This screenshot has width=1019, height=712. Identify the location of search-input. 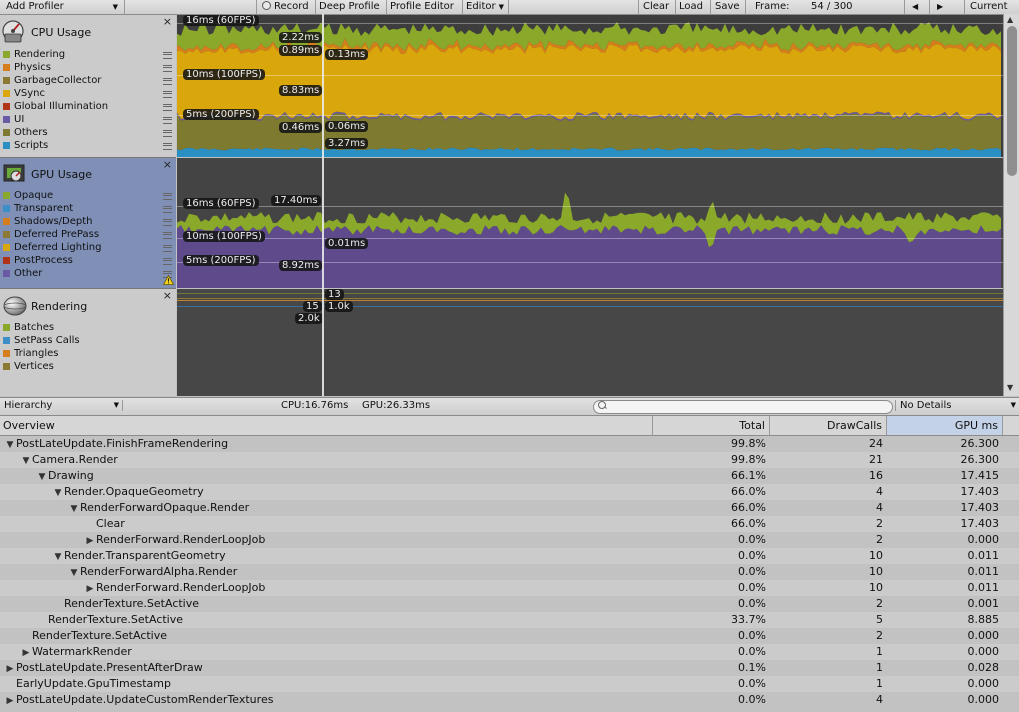
(743, 407).